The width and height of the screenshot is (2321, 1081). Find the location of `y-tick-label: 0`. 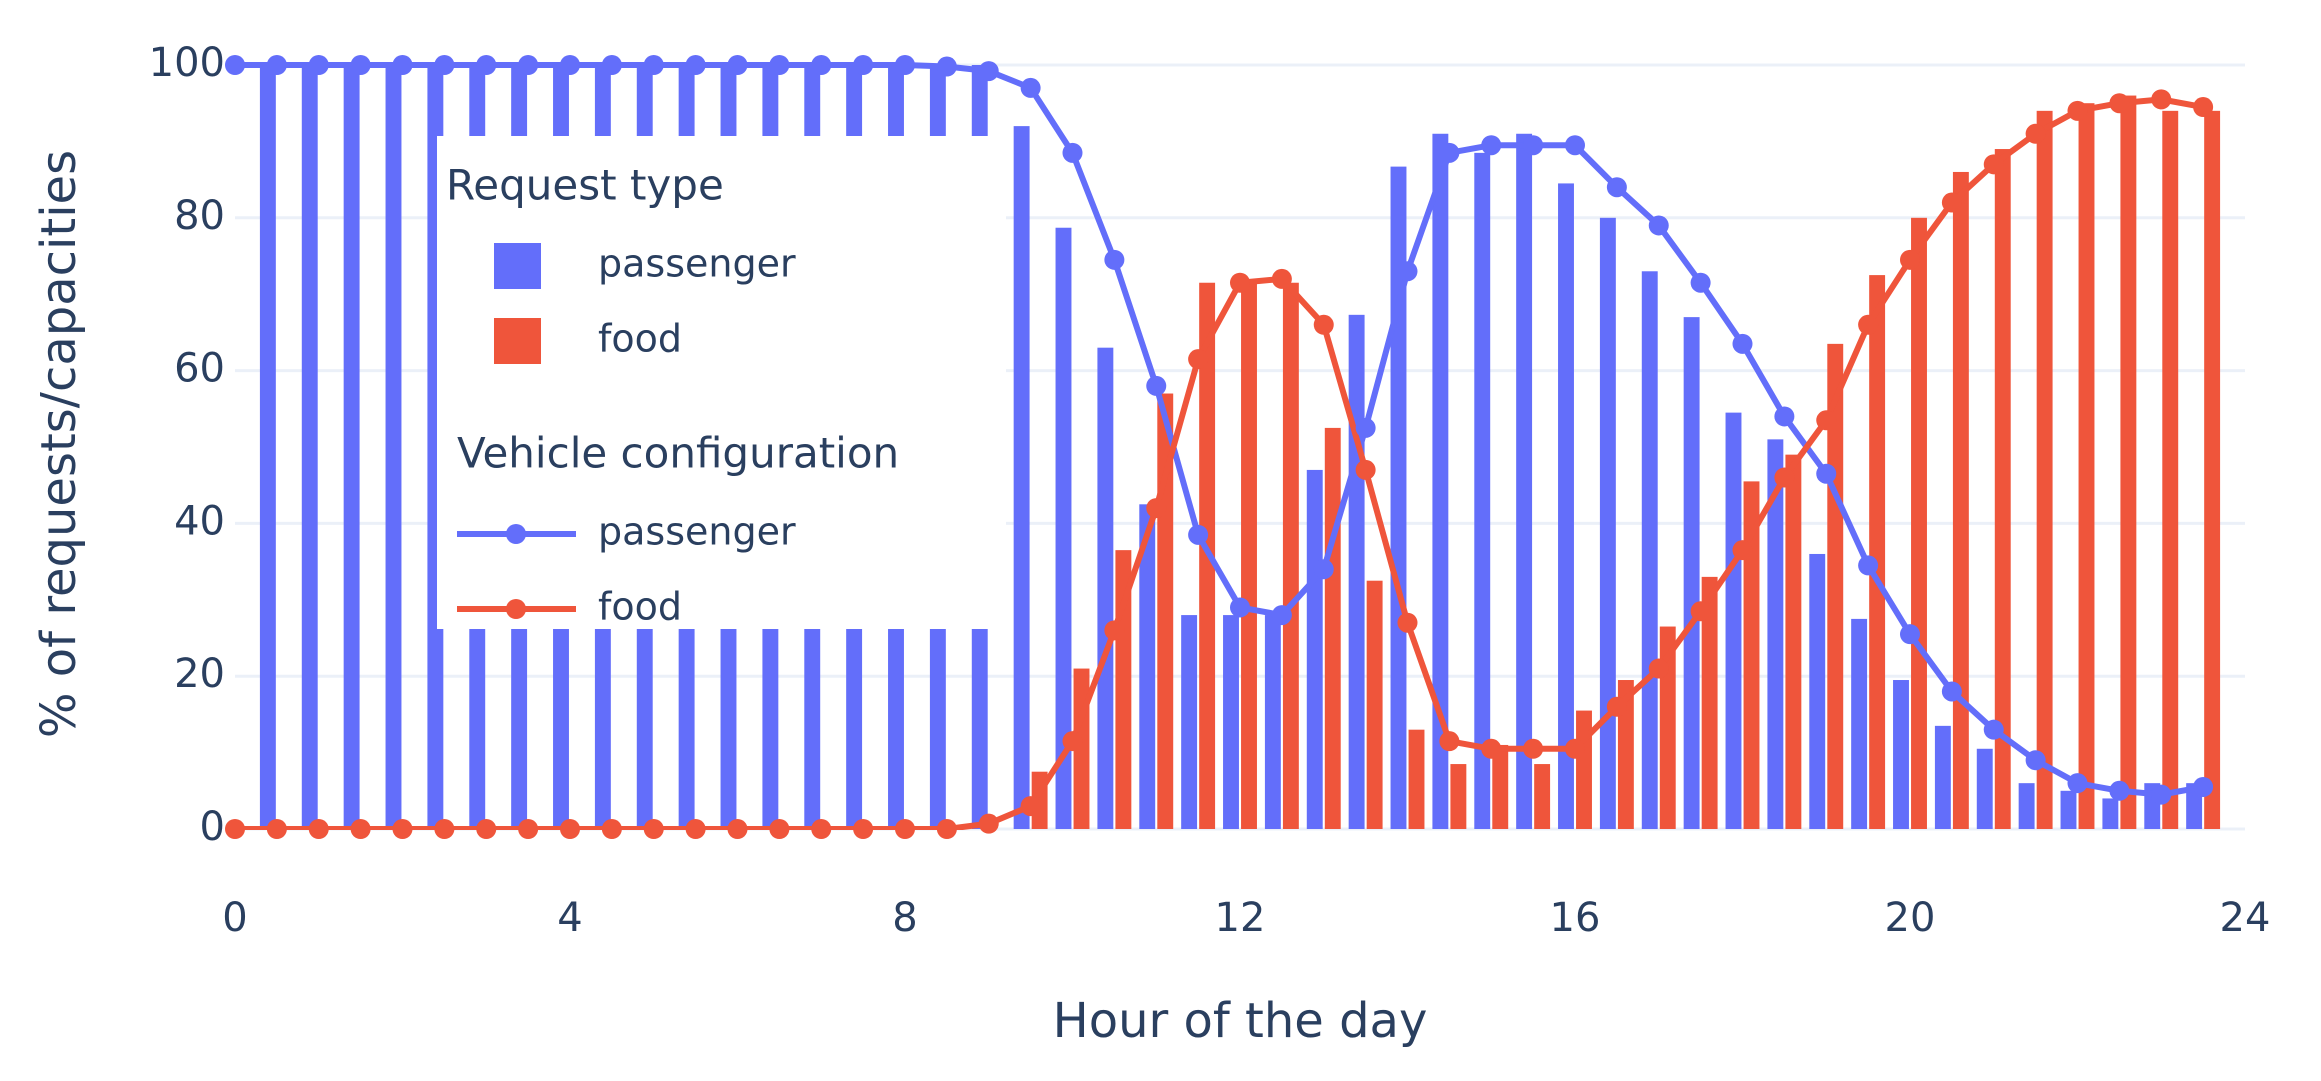

y-tick-label: 0 is located at coordinates (212, 827).